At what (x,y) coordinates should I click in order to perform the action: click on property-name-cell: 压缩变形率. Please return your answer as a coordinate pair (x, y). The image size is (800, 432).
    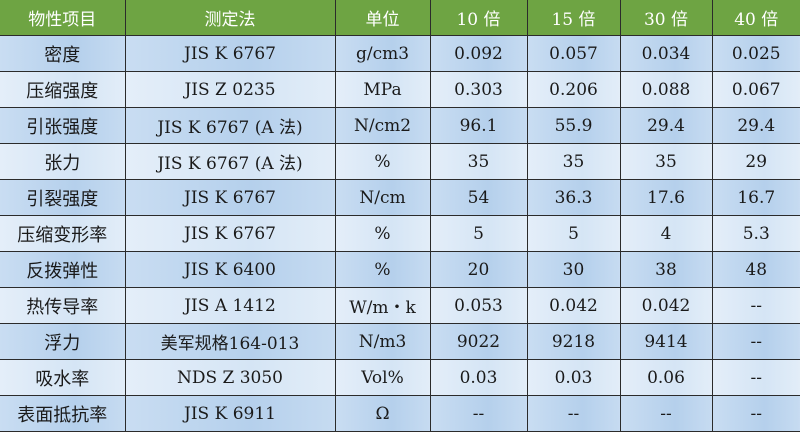
    Looking at the image, I should click on (63, 233).